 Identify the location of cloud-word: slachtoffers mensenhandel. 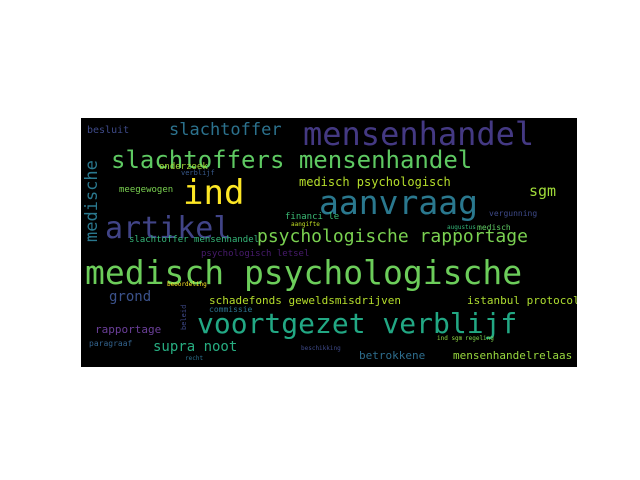
(292, 160).